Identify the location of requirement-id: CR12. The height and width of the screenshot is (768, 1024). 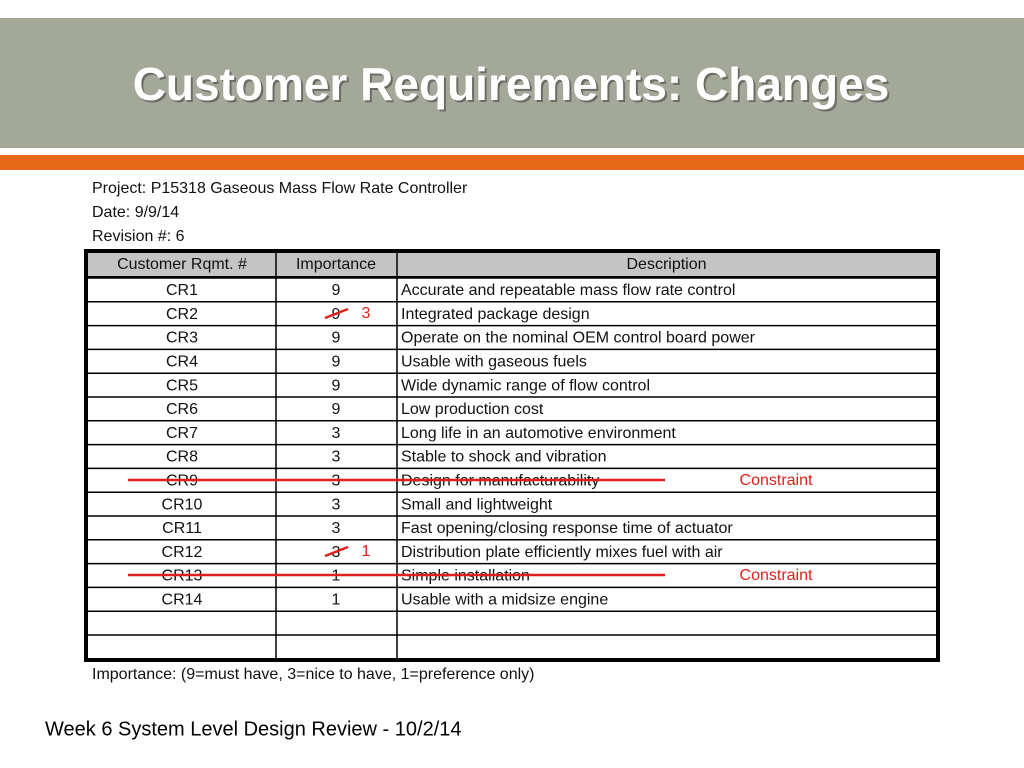
(182, 552).